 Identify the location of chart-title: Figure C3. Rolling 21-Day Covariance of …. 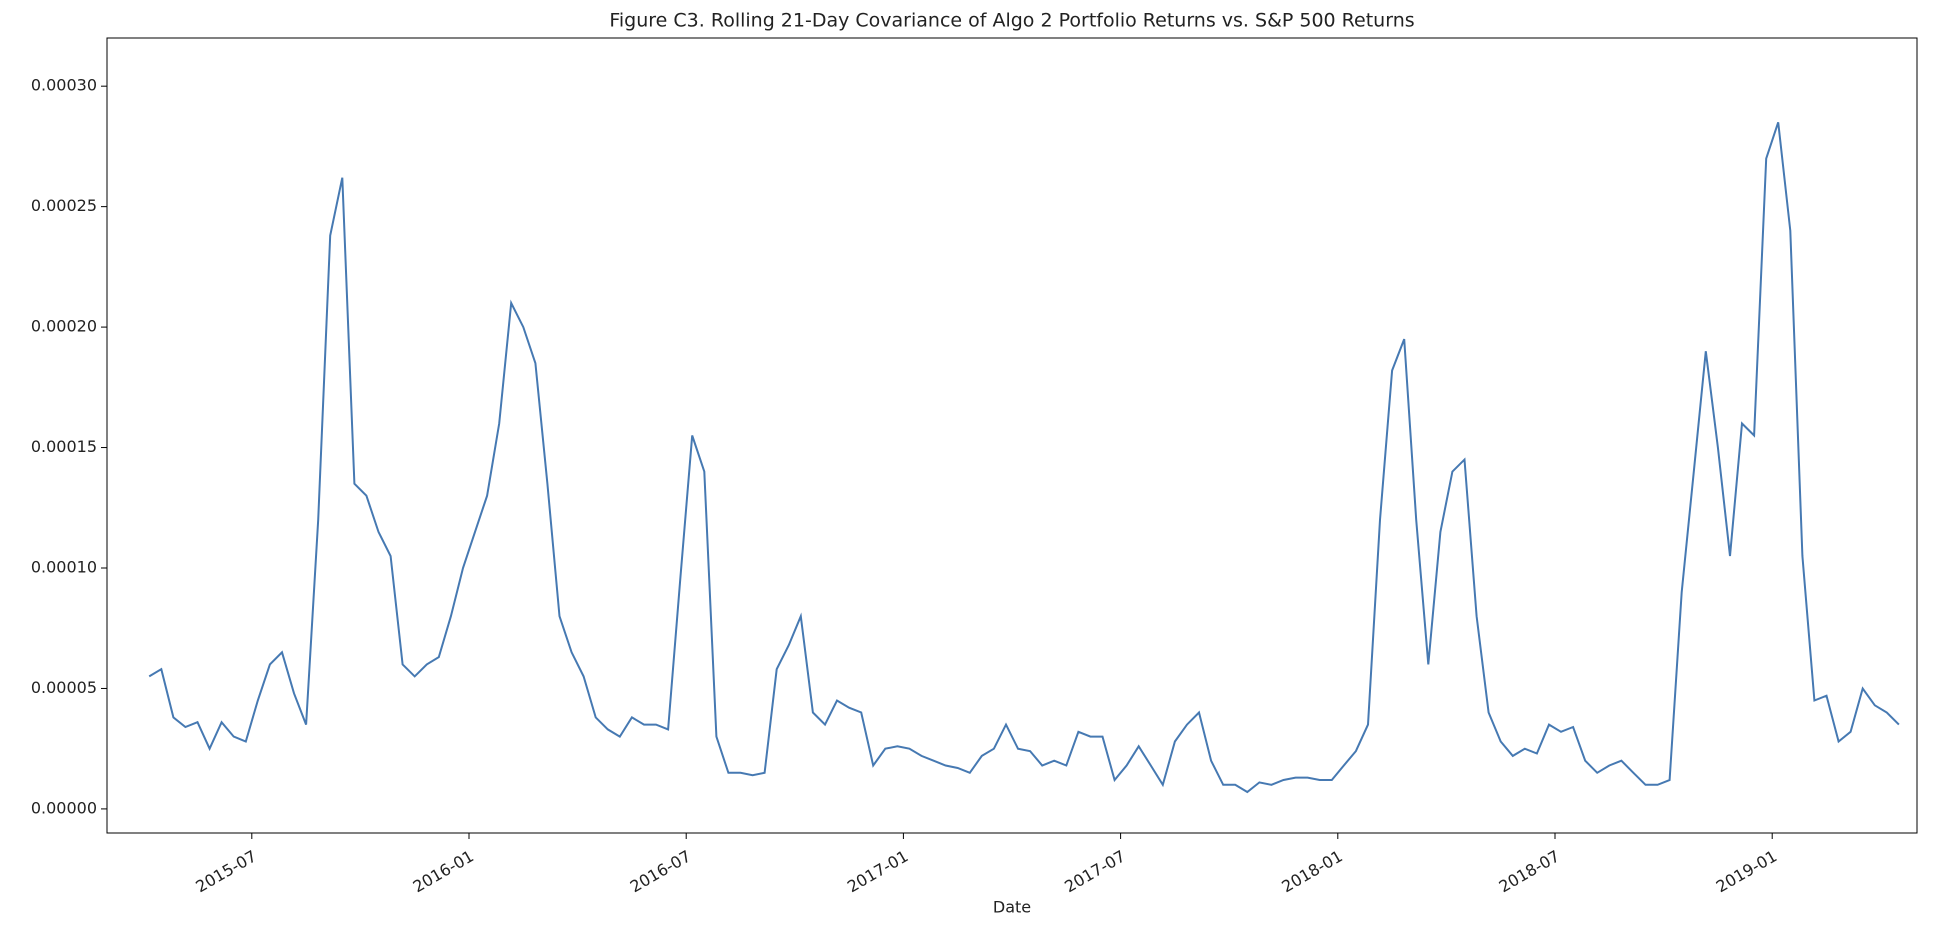
(1011, 21).